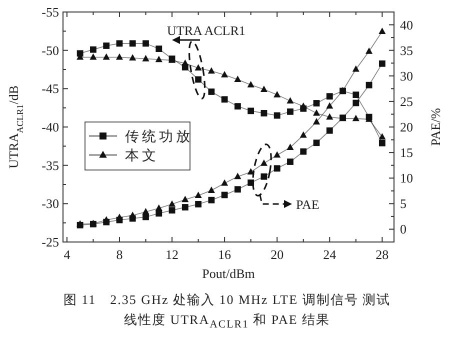  Describe the element at coordinates (403, 229) in the screenshot. I see `y2-tick-label: 0` at that location.